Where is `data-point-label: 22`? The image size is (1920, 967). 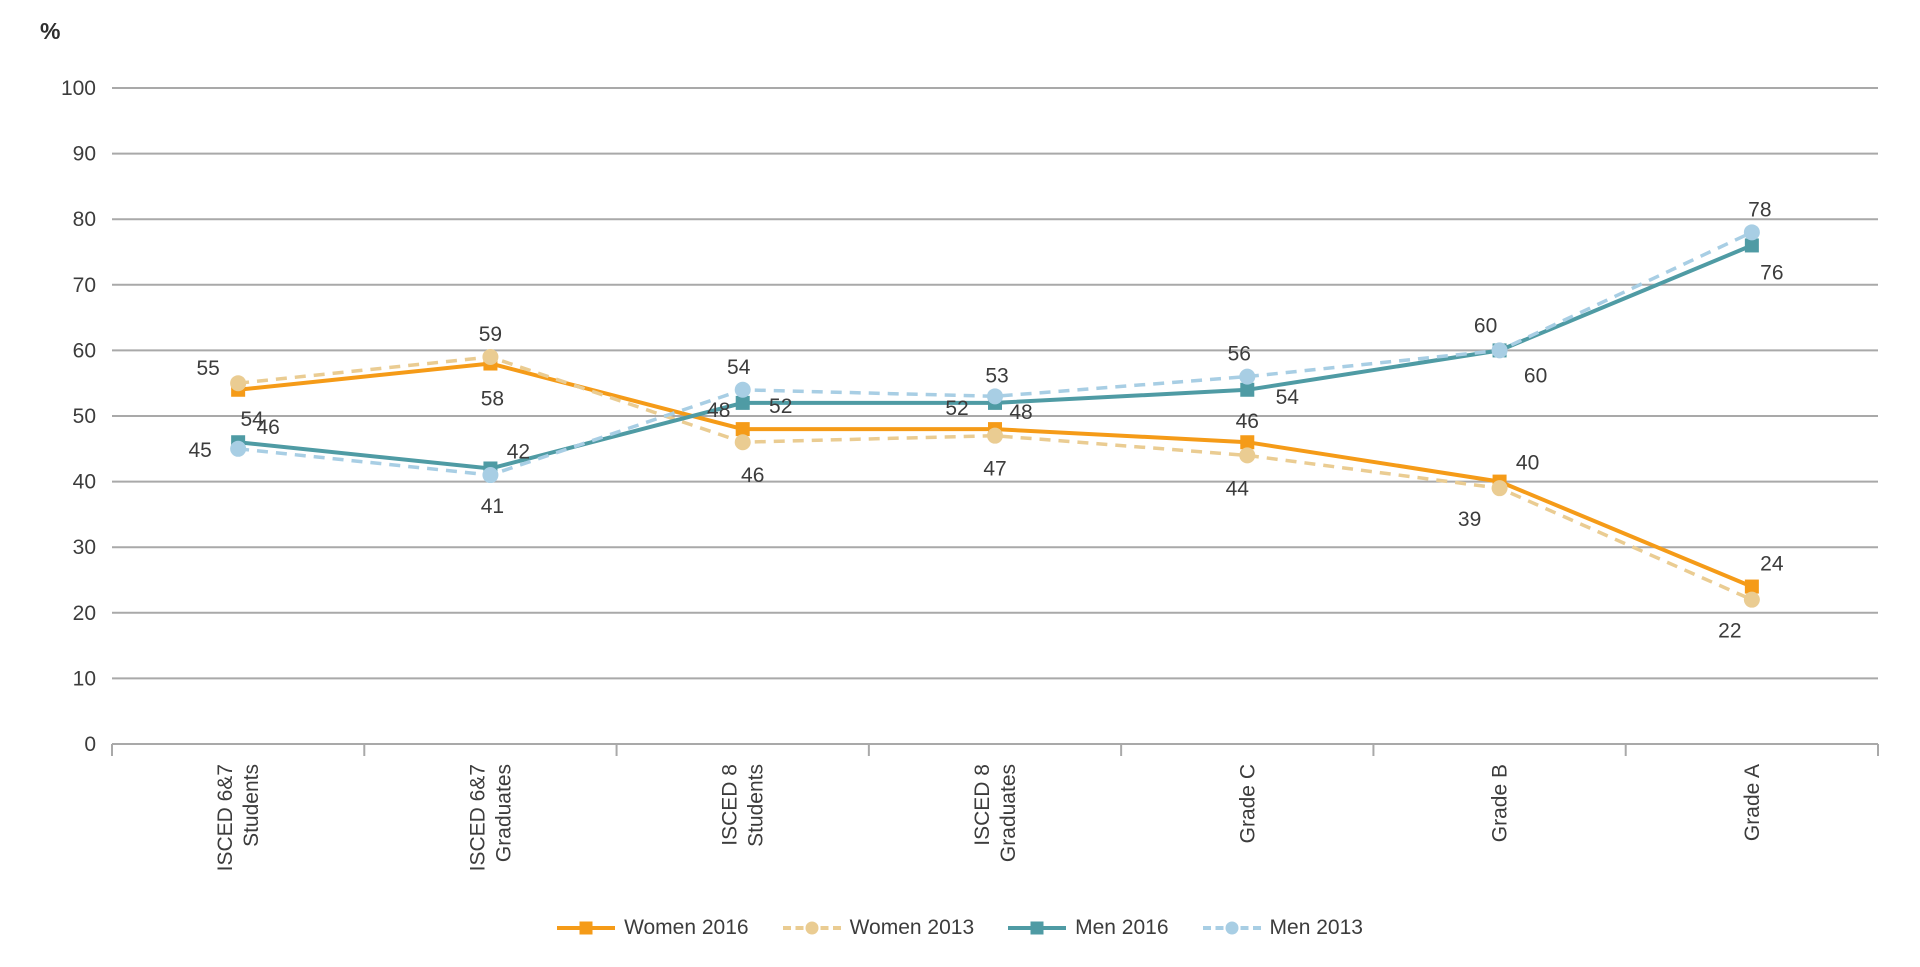 data-point-label: 22 is located at coordinates (1729, 631).